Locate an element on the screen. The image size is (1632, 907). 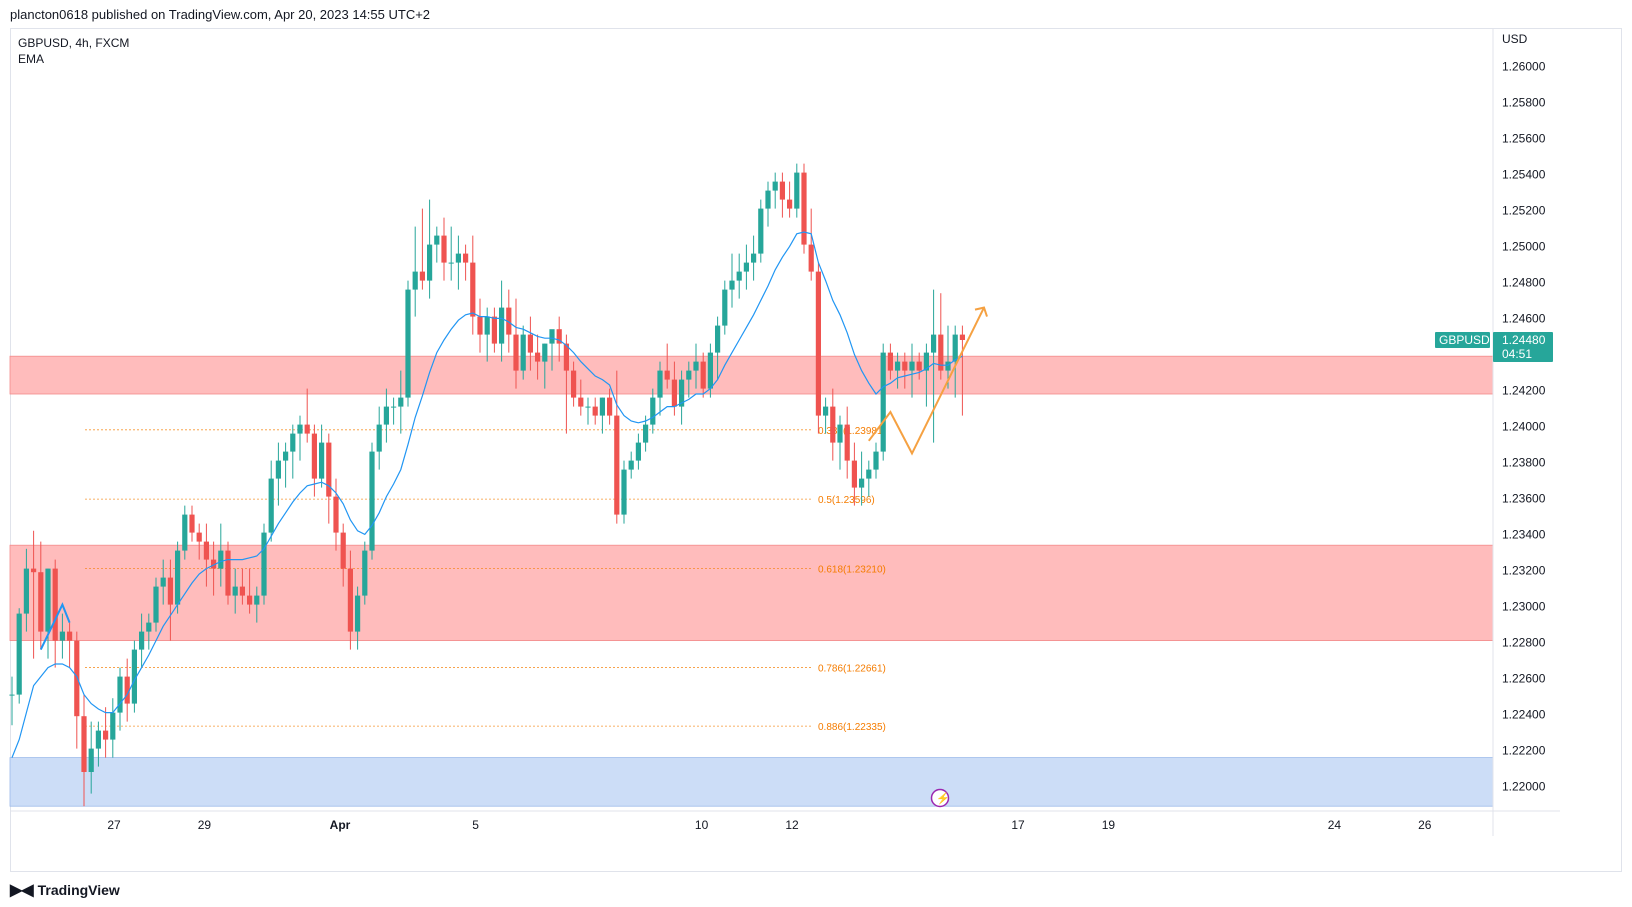
price-tick: 1.22000 is located at coordinates (1524, 786).